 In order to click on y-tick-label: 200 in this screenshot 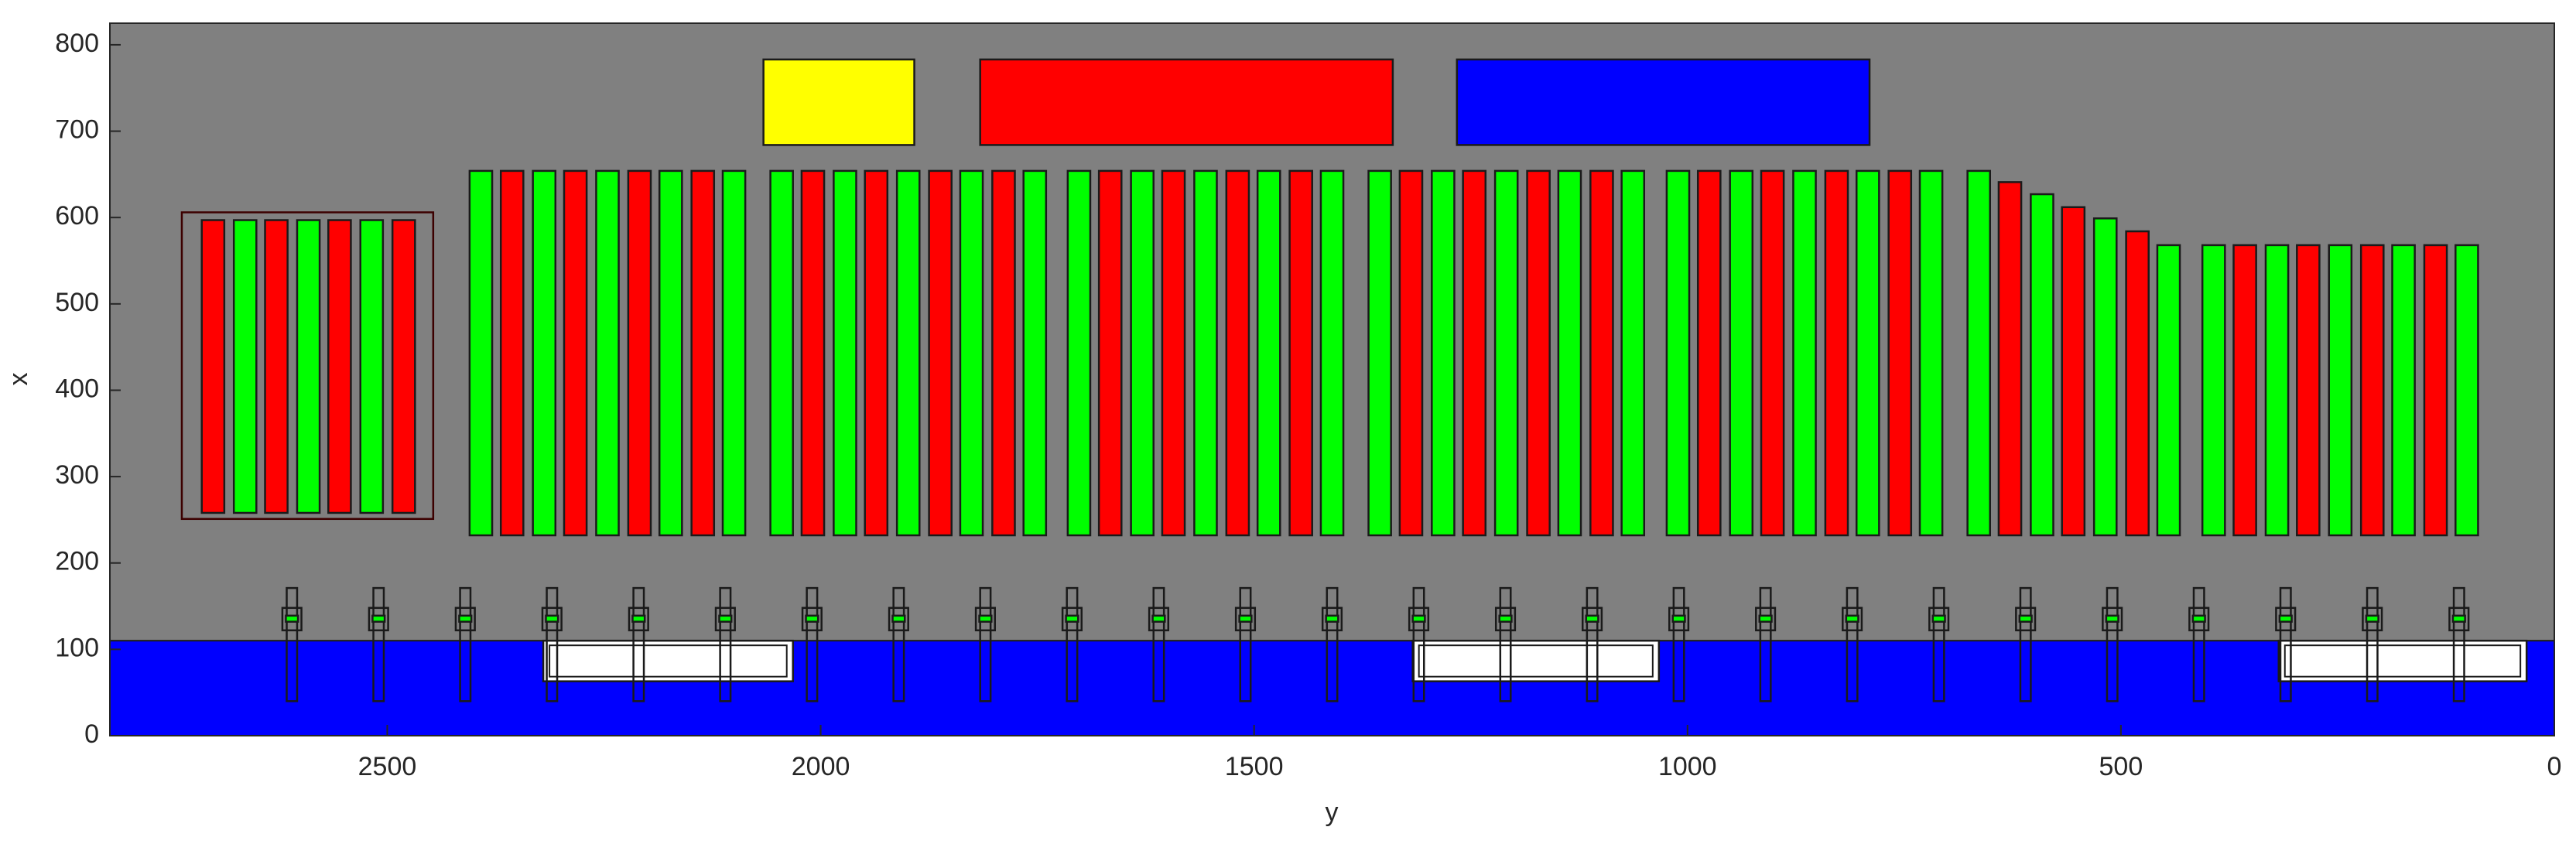, I will do `click(77, 562)`.